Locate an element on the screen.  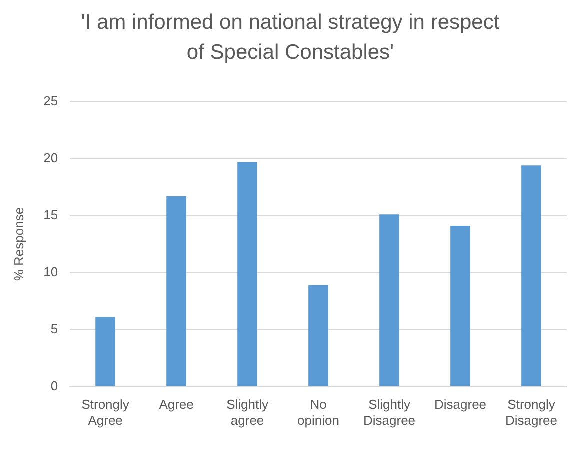
x-tick-label: Strongly Agree is located at coordinates (106, 412).